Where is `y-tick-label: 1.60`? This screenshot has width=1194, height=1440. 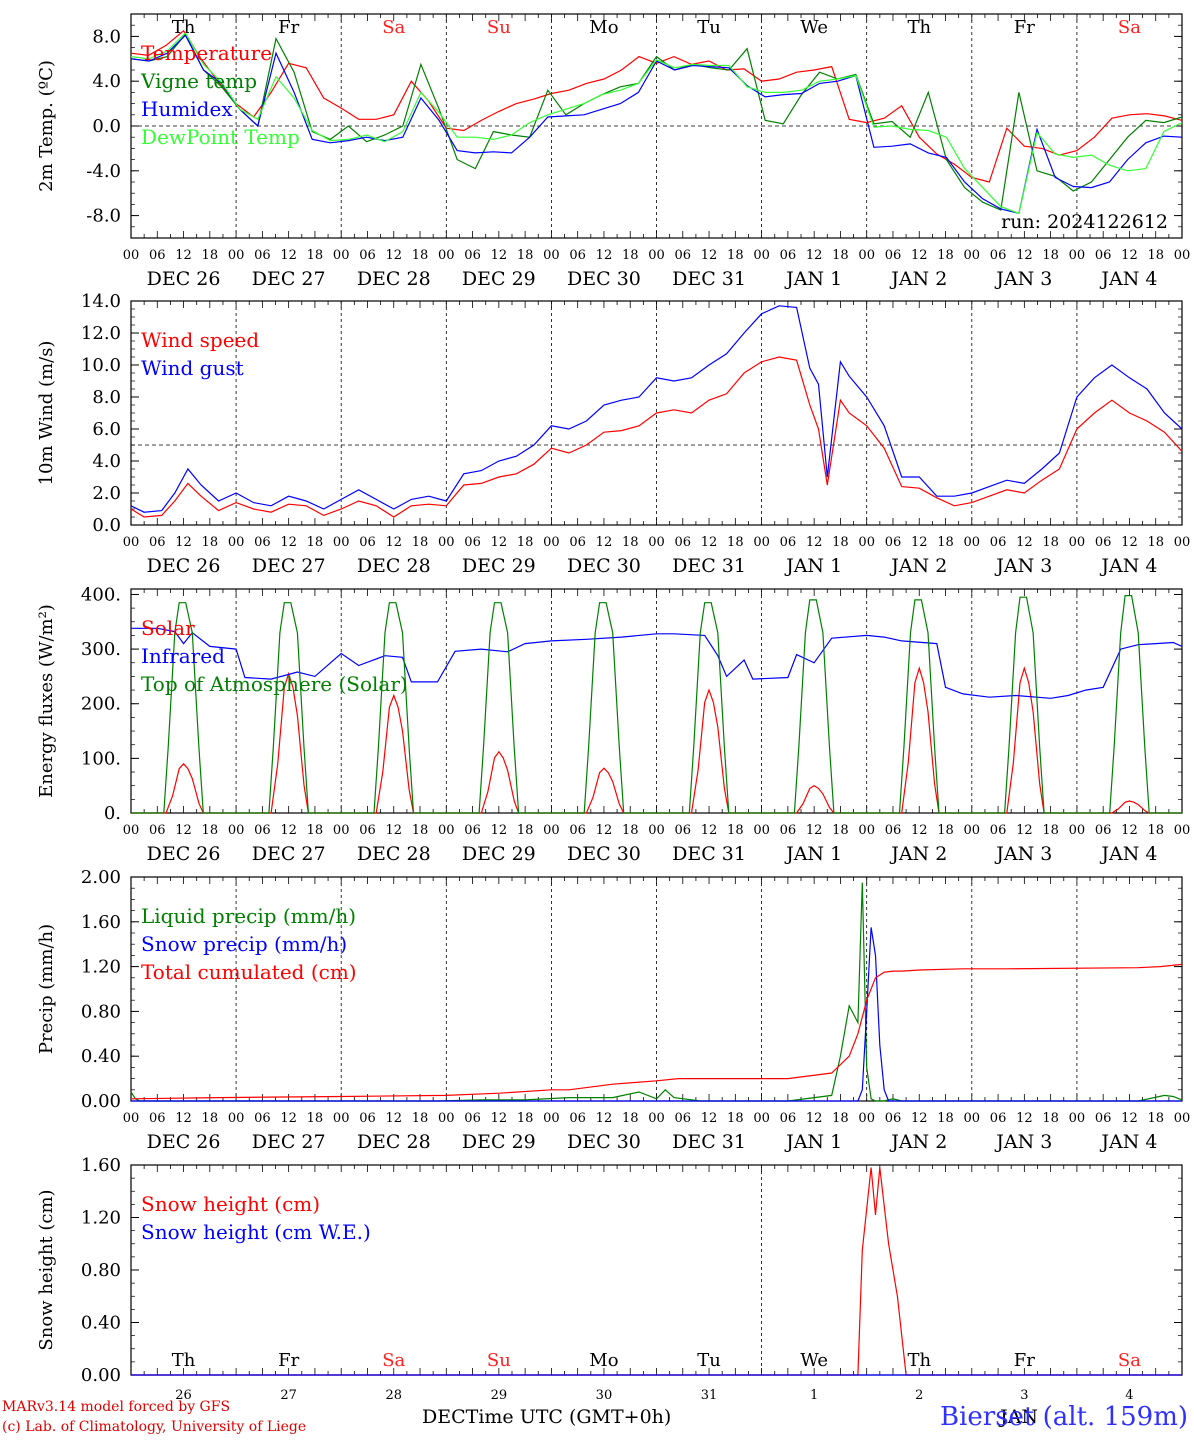 y-tick-label: 1.60 is located at coordinates (101, 1165).